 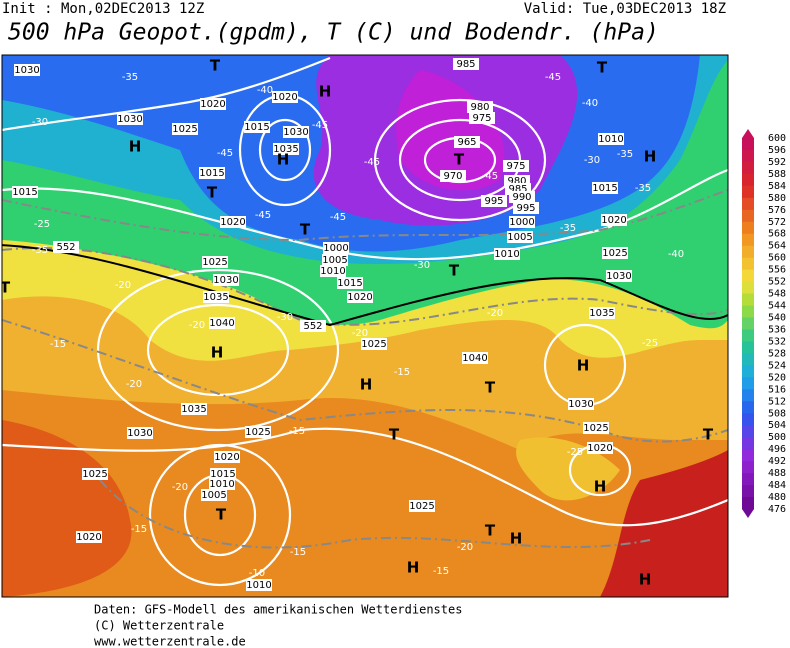 What do you see at coordinates (777, 389) in the screenshot?
I see `colorbar-label: 516` at bounding box center [777, 389].